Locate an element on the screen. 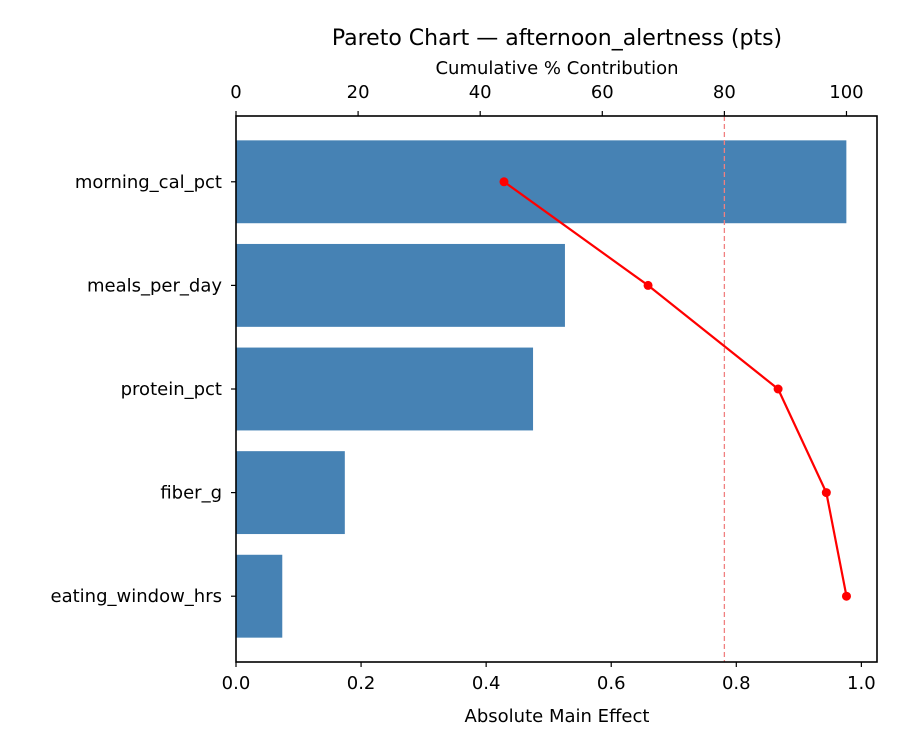 This screenshot has width=900, height=754. y-tick-label: morning_cal_pct is located at coordinates (148, 182).